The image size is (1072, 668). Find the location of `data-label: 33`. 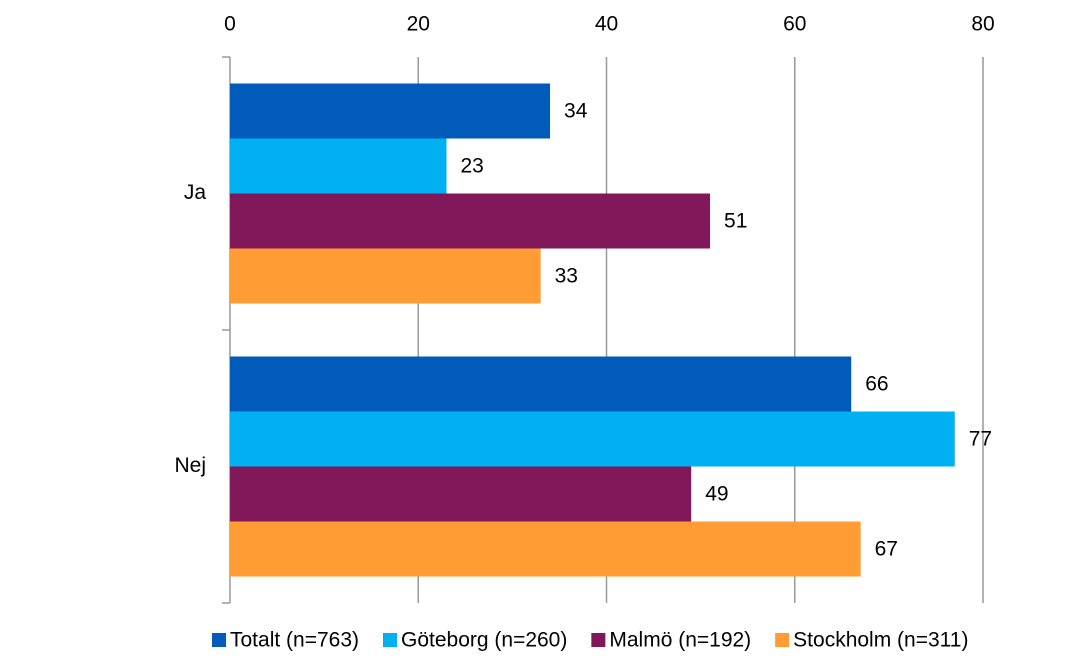

data-label: 33 is located at coordinates (566, 276).